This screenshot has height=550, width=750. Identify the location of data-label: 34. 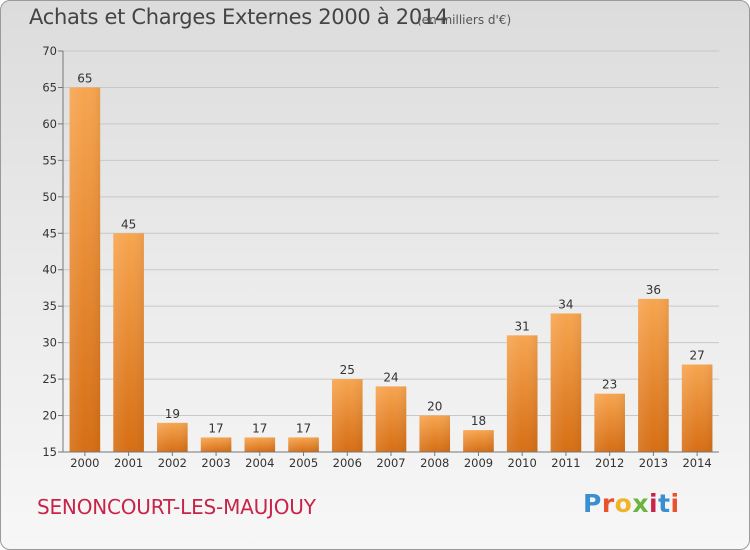
(565, 304).